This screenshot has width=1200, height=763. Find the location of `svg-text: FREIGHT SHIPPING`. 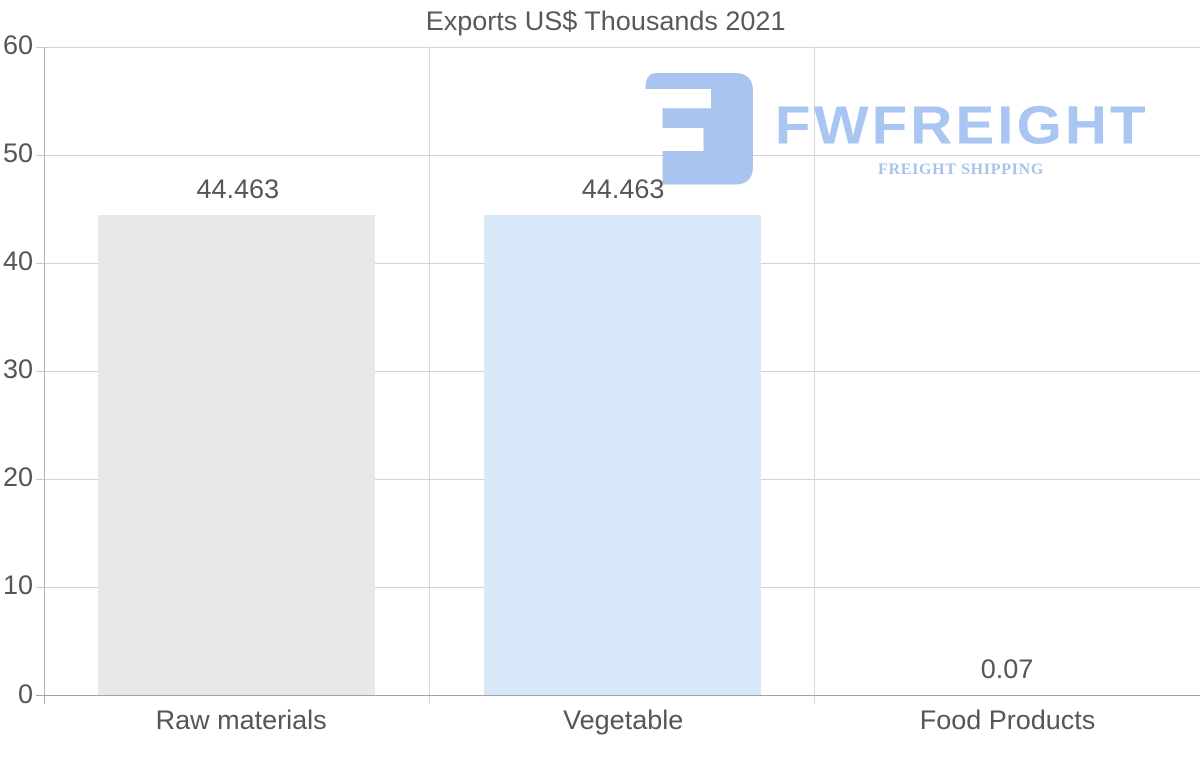

svg-text: FREIGHT SHIPPING is located at coordinates (961, 169).